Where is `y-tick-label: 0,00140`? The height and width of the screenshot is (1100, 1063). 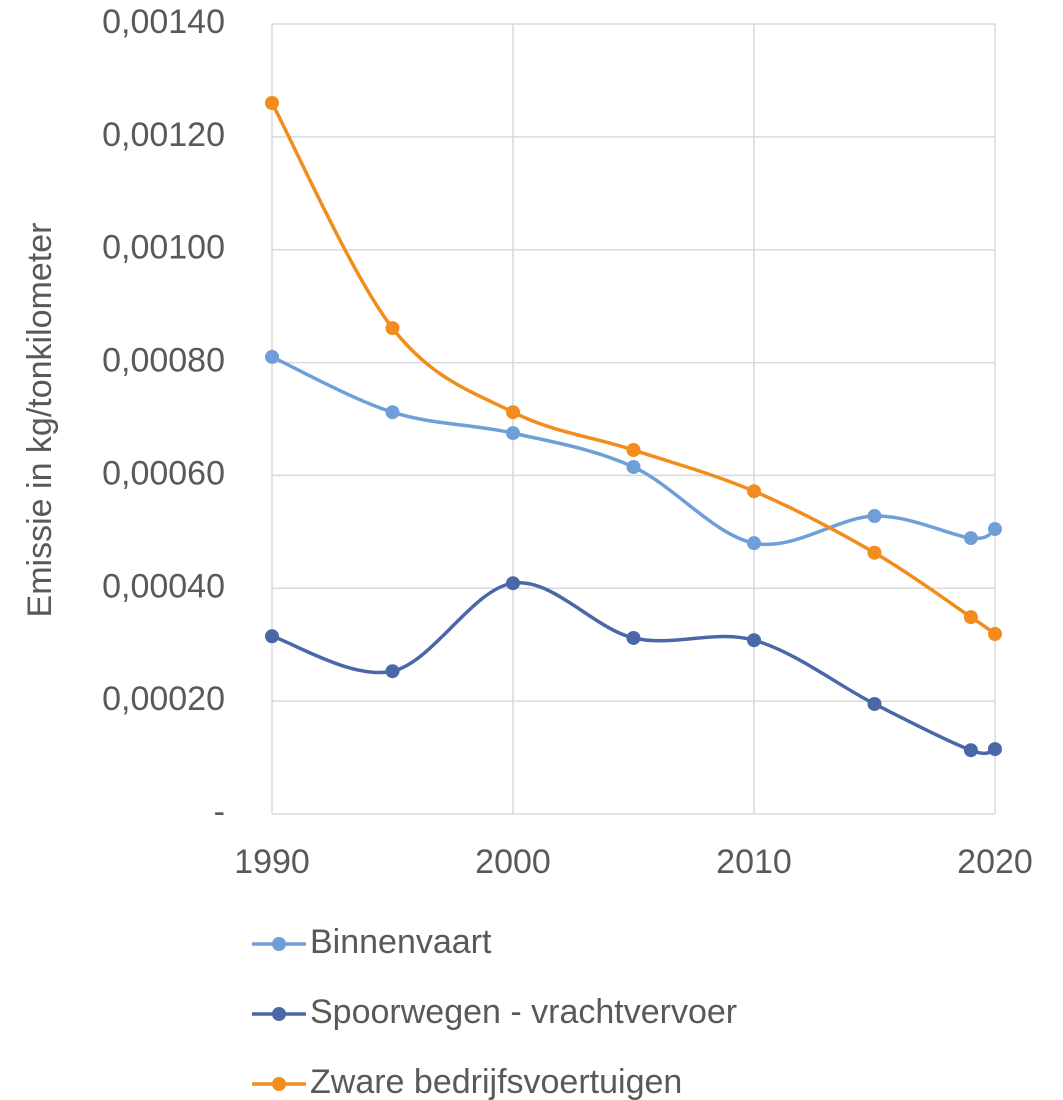
y-tick-label: 0,00140 is located at coordinates (163, 22).